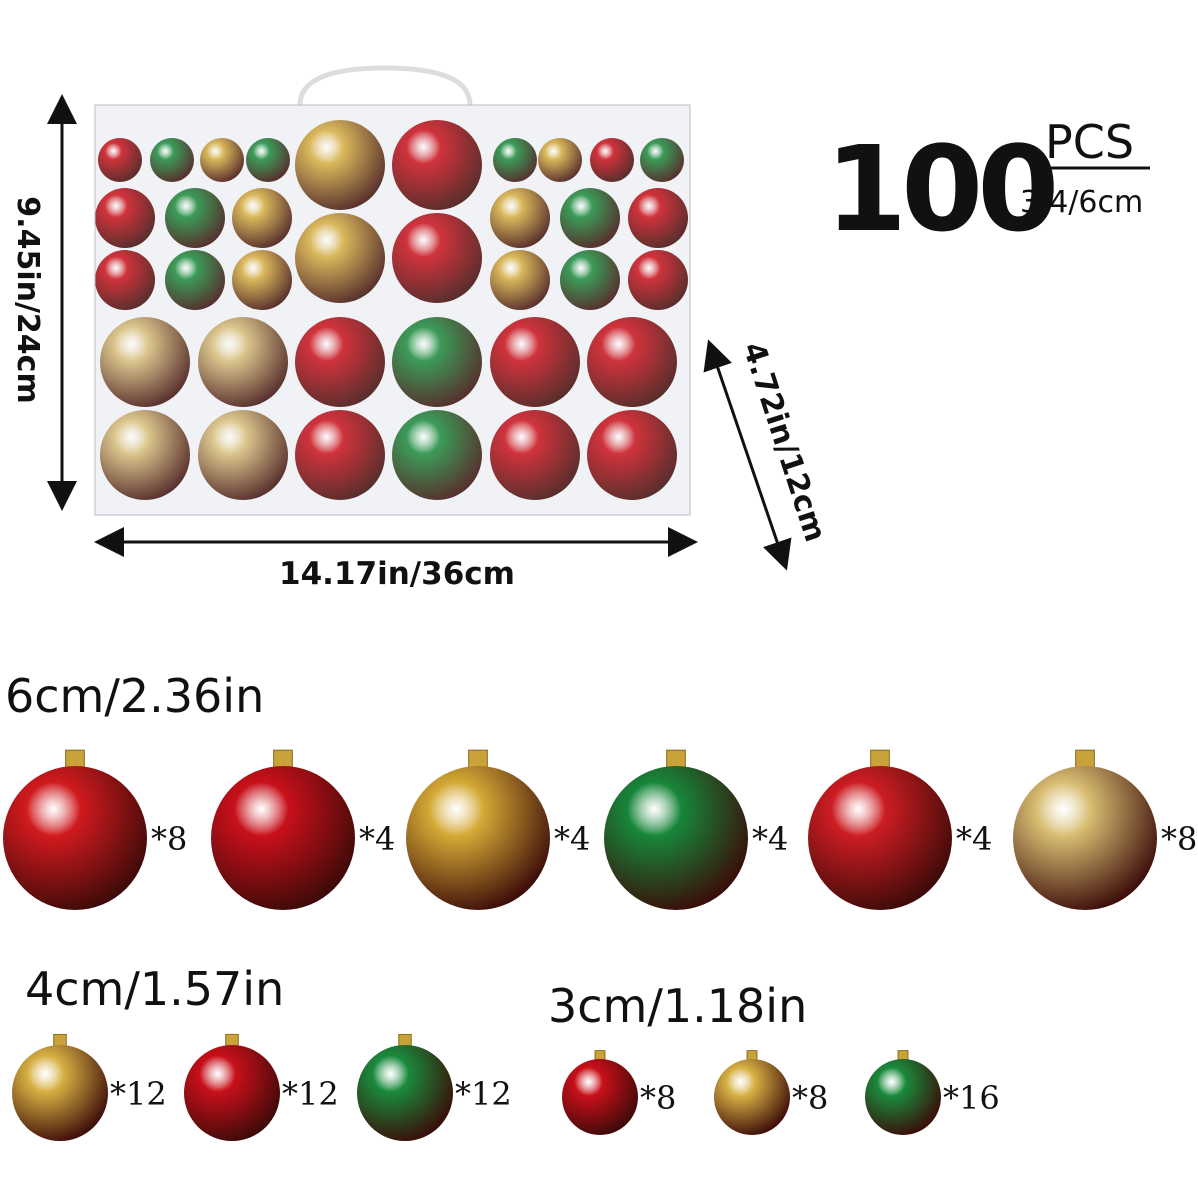 This screenshot has height=1198, width=1198. I want to click on ornament-group: 3cm/1.18in *8 *8 *16, so click(774, 1057).